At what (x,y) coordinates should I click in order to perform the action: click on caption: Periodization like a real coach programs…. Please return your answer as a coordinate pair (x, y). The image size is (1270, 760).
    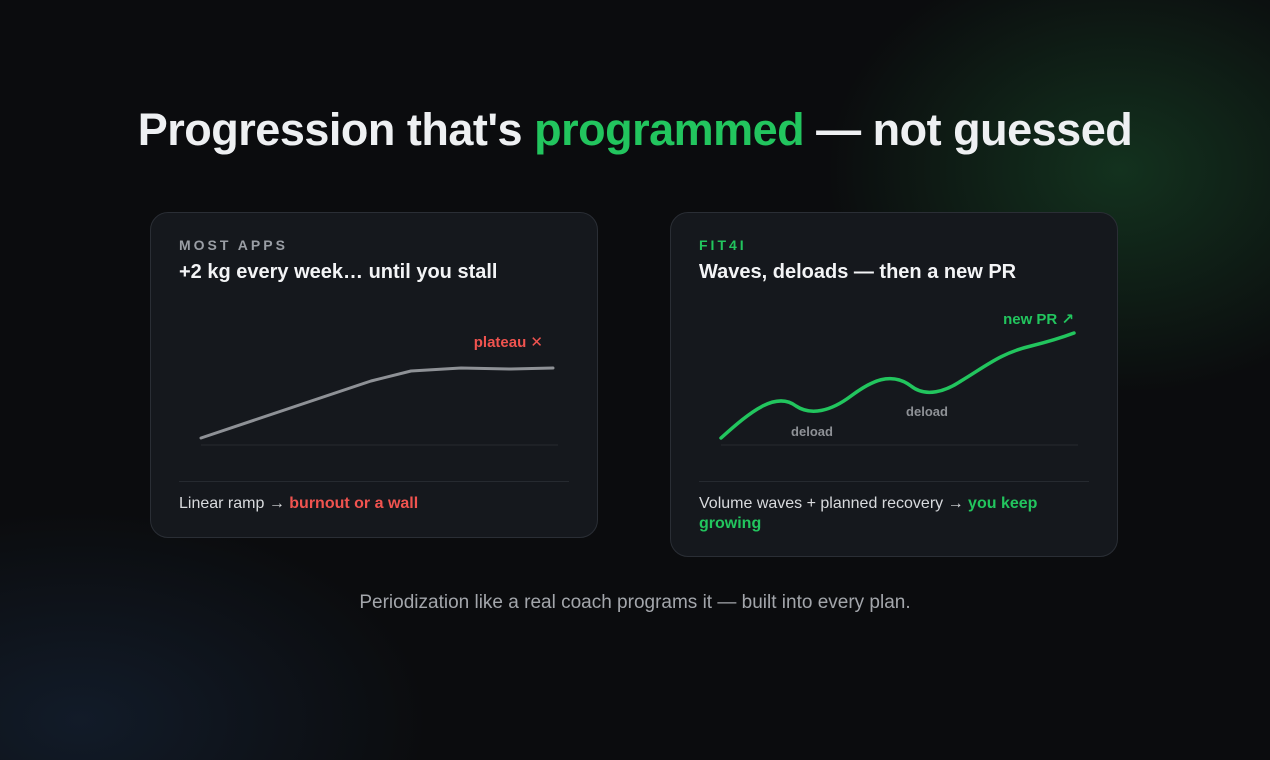
    Looking at the image, I should click on (635, 602).